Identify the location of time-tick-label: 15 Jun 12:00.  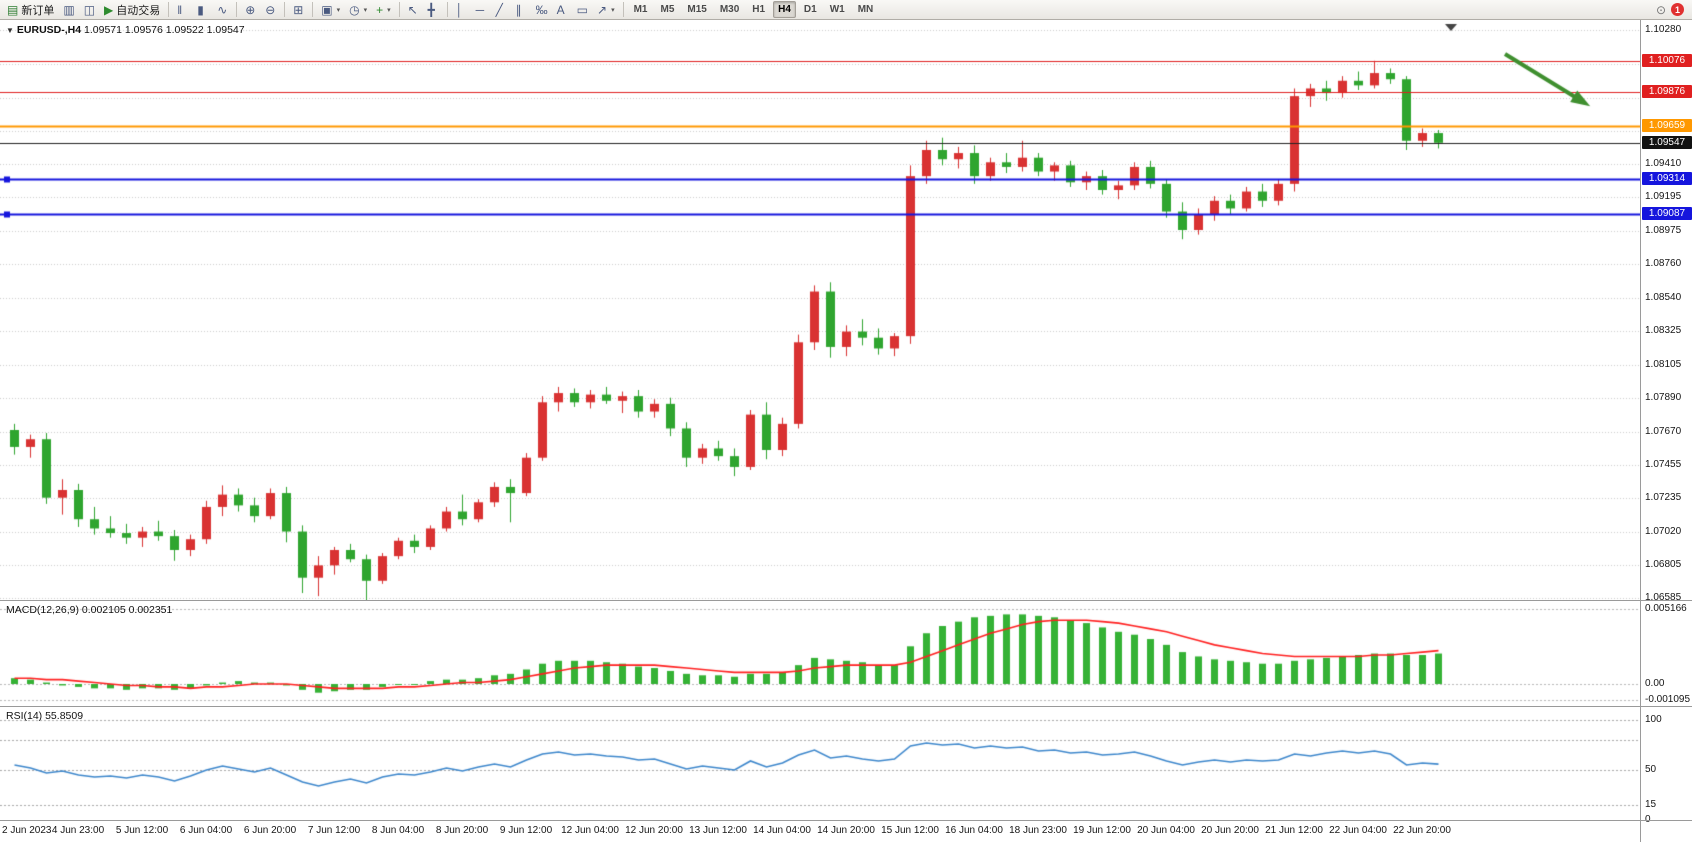
(910, 830).